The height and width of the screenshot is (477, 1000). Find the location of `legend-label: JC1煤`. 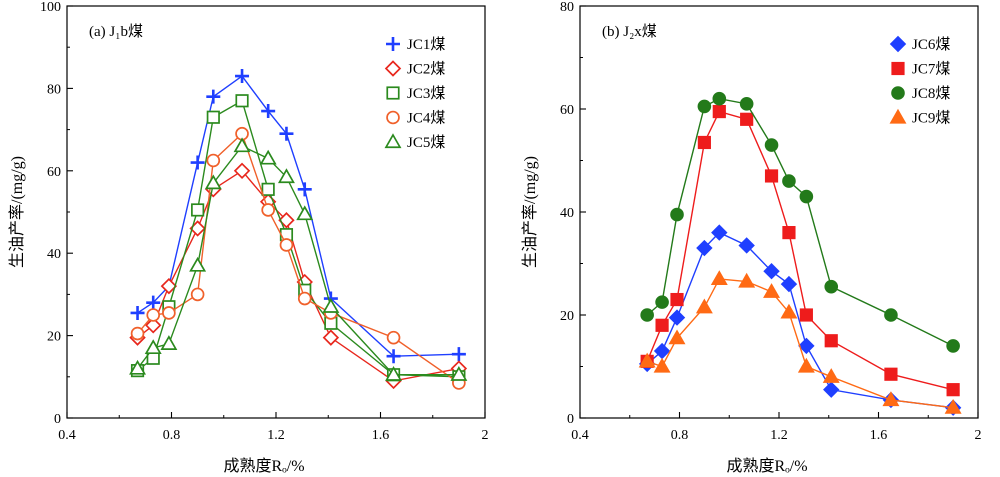

legend-label: JC1煤 is located at coordinates (426, 44).